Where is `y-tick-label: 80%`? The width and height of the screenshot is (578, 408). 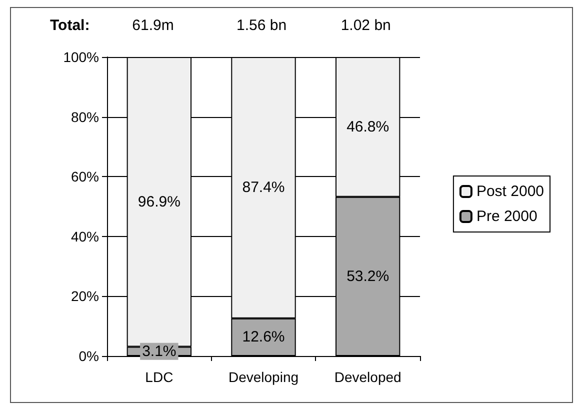
y-tick-label: 80% is located at coordinates (84, 116).